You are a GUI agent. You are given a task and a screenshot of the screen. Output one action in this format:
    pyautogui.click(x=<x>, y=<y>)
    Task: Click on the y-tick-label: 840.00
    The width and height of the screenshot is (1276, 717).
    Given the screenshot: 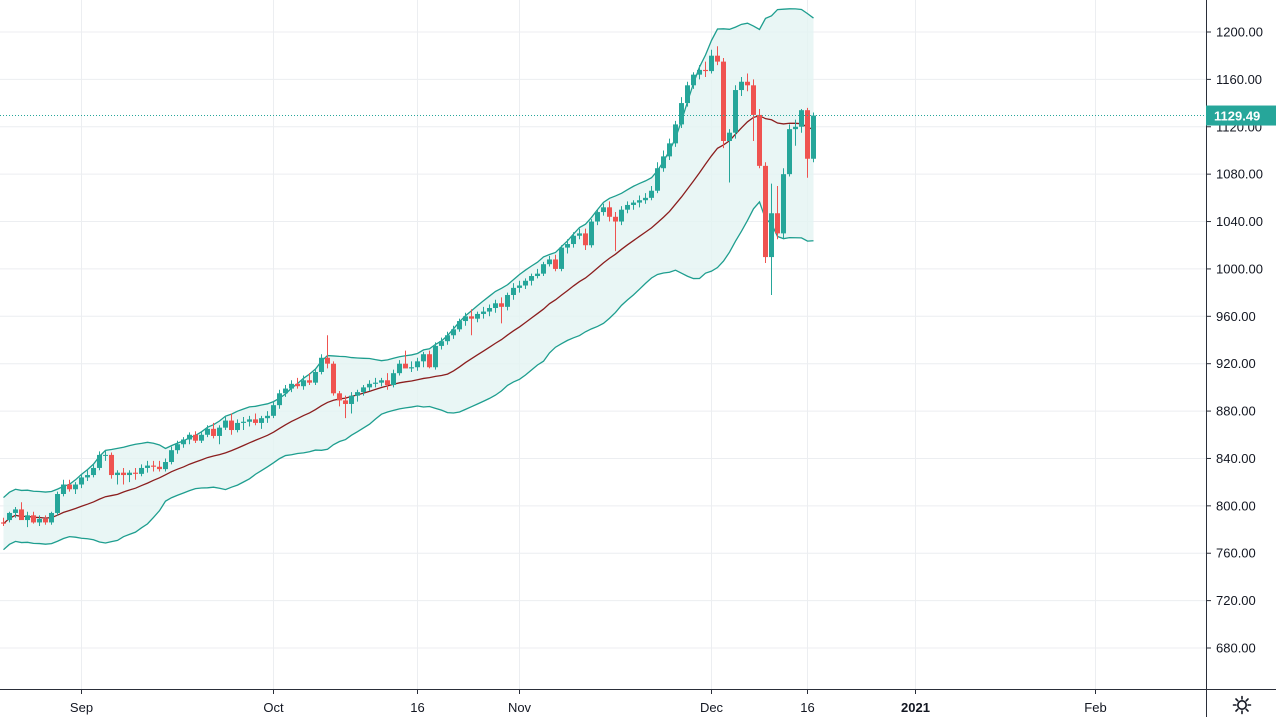 What is the action you would take?
    pyautogui.click(x=1236, y=458)
    